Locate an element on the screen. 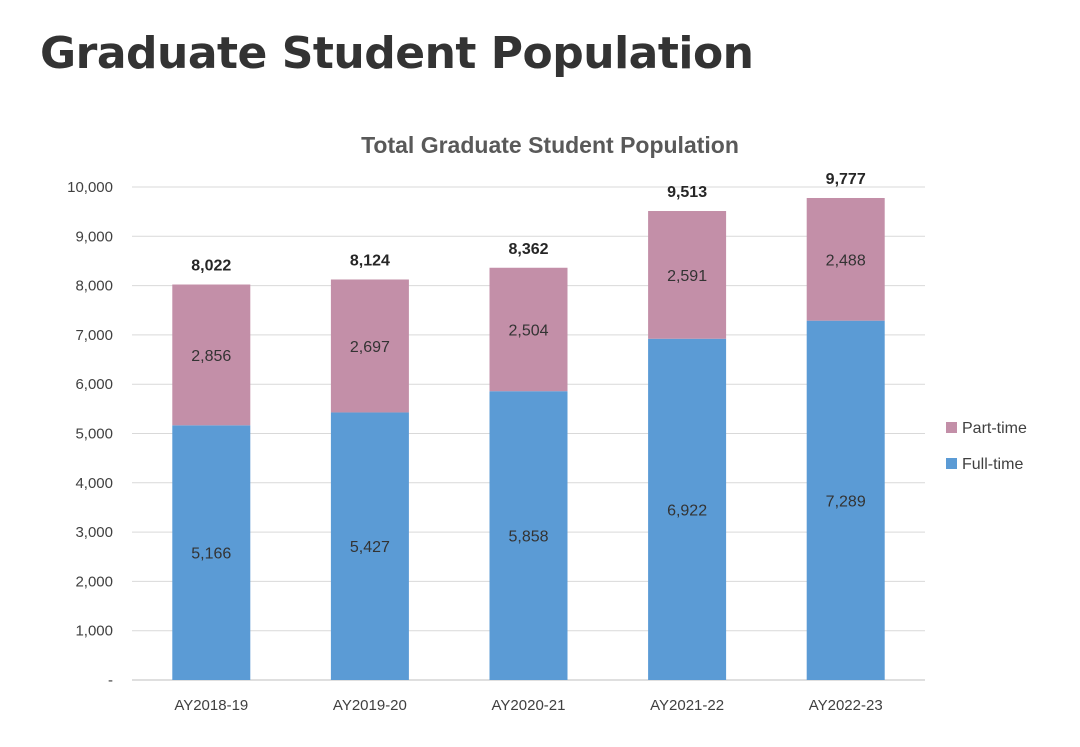 The width and height of the screenshot is (1080, 747). y-tick-label: 10,000 is located at coordinates (90, 187).